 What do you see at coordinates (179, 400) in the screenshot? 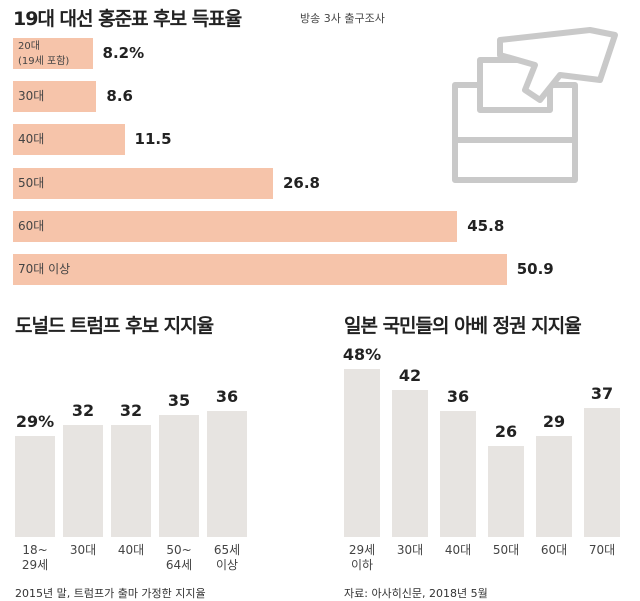
I see `value-label: 35` at bounding box center [179, 400].